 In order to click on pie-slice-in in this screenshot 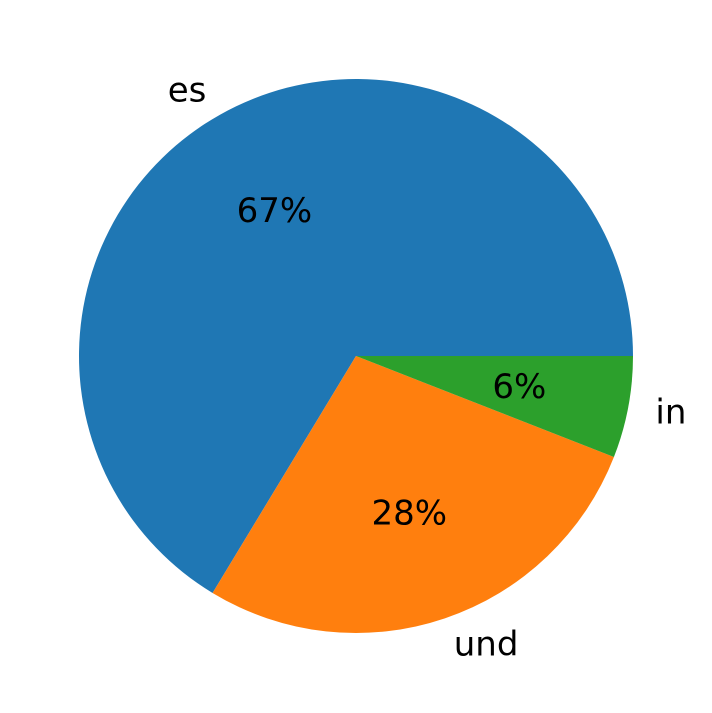, I will do `click(494, 407)`.